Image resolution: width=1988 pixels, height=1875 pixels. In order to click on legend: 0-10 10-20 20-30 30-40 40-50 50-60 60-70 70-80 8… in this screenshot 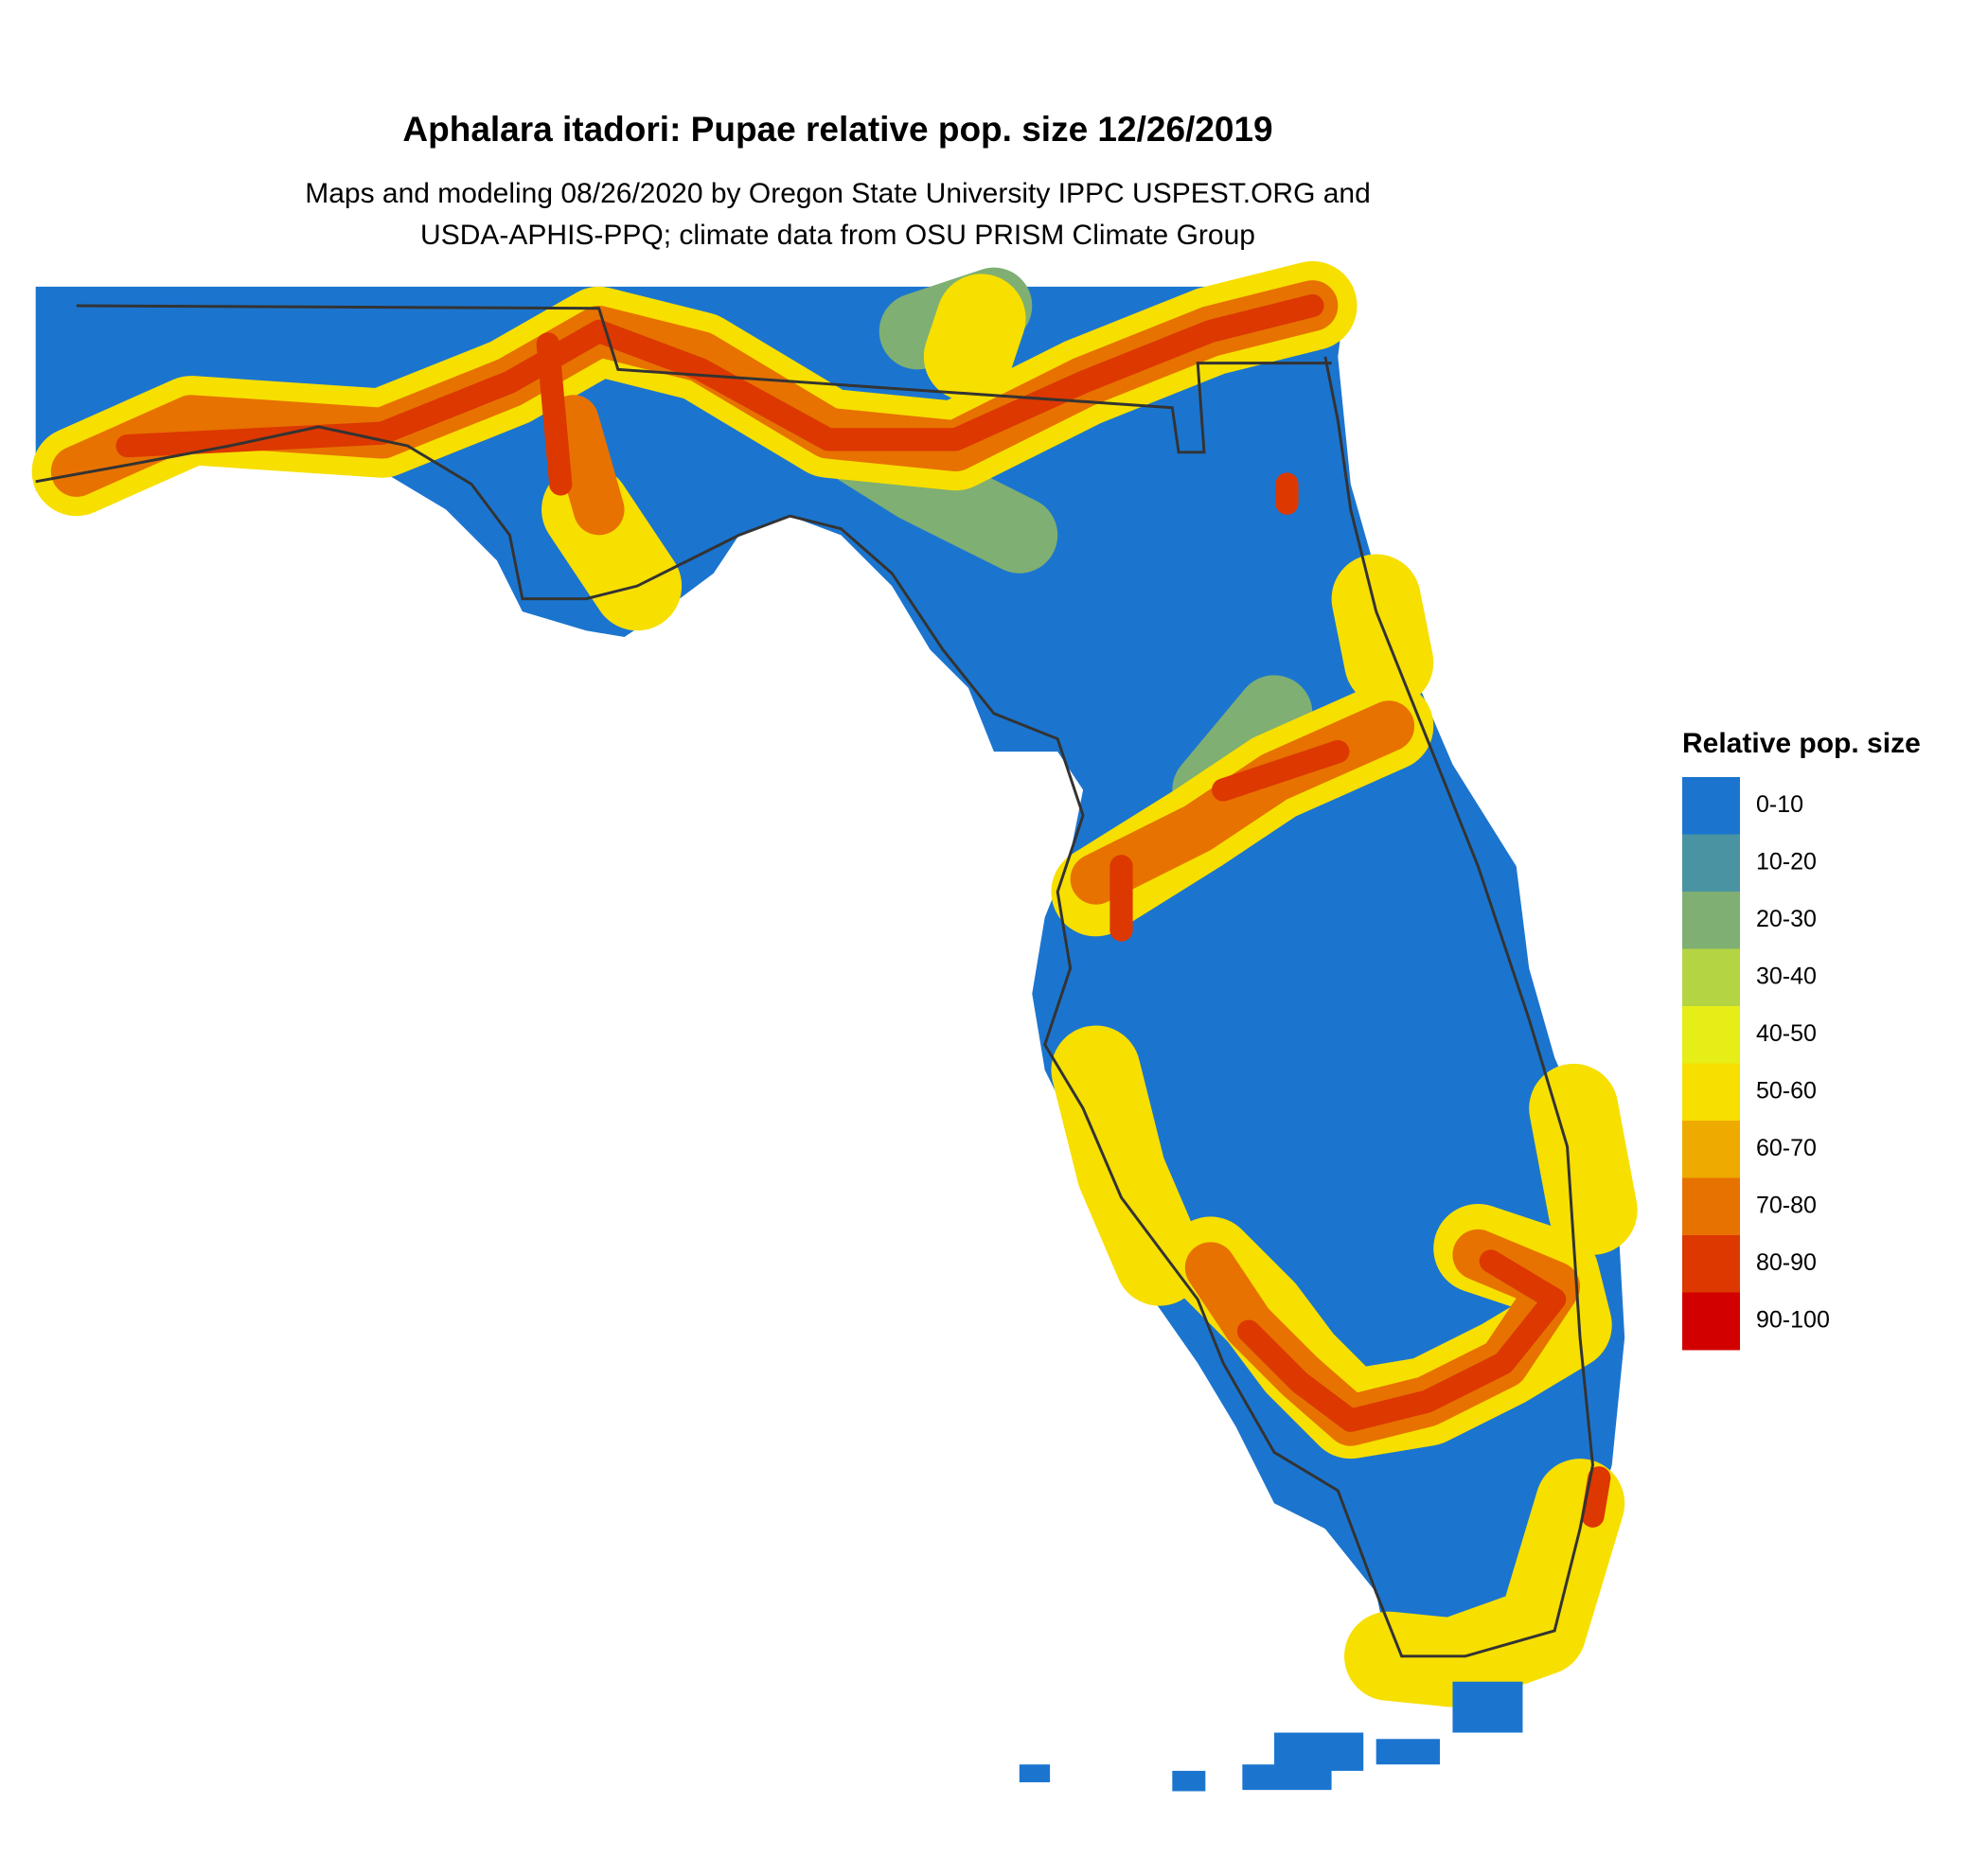, I will do `click(1756, 1064)`.